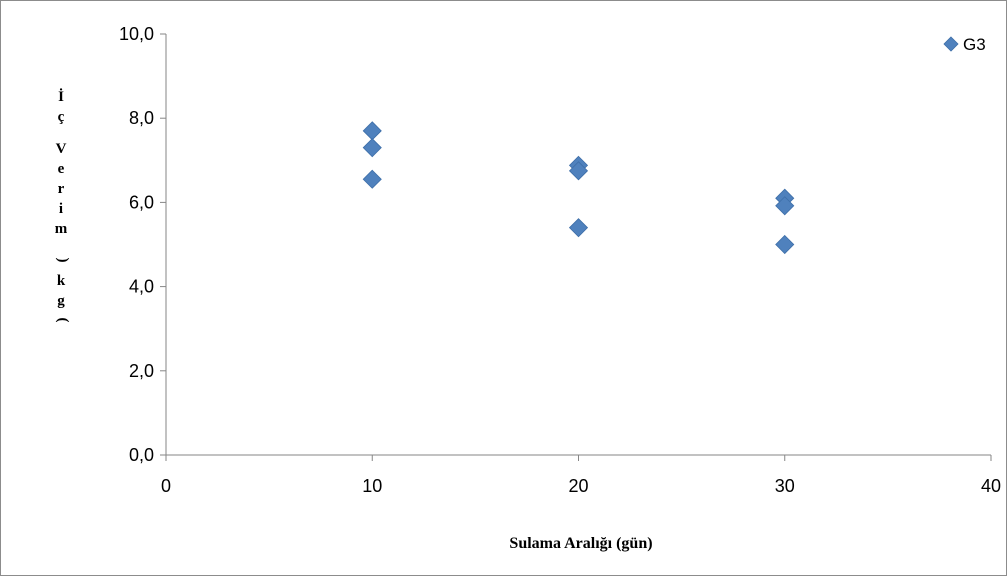 The height and width of the screenshot is (576, 1007). I want to click on x-axis-title-group: Sulama Aralığı (gün), so click(580, 543).